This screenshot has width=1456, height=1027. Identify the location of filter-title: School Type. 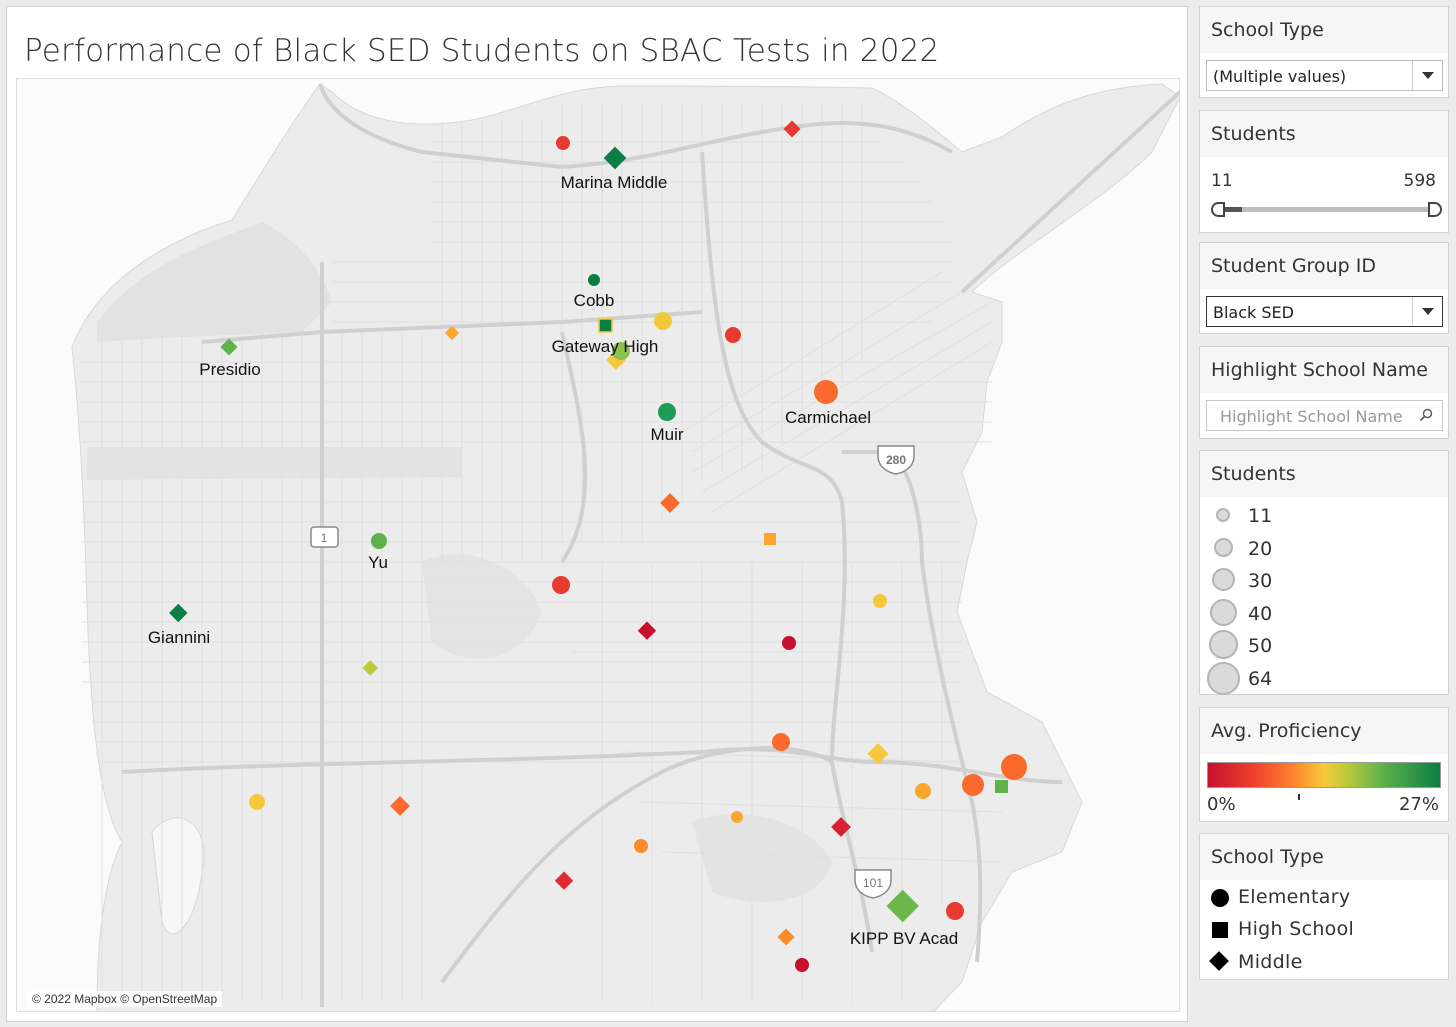
(1324, 30).